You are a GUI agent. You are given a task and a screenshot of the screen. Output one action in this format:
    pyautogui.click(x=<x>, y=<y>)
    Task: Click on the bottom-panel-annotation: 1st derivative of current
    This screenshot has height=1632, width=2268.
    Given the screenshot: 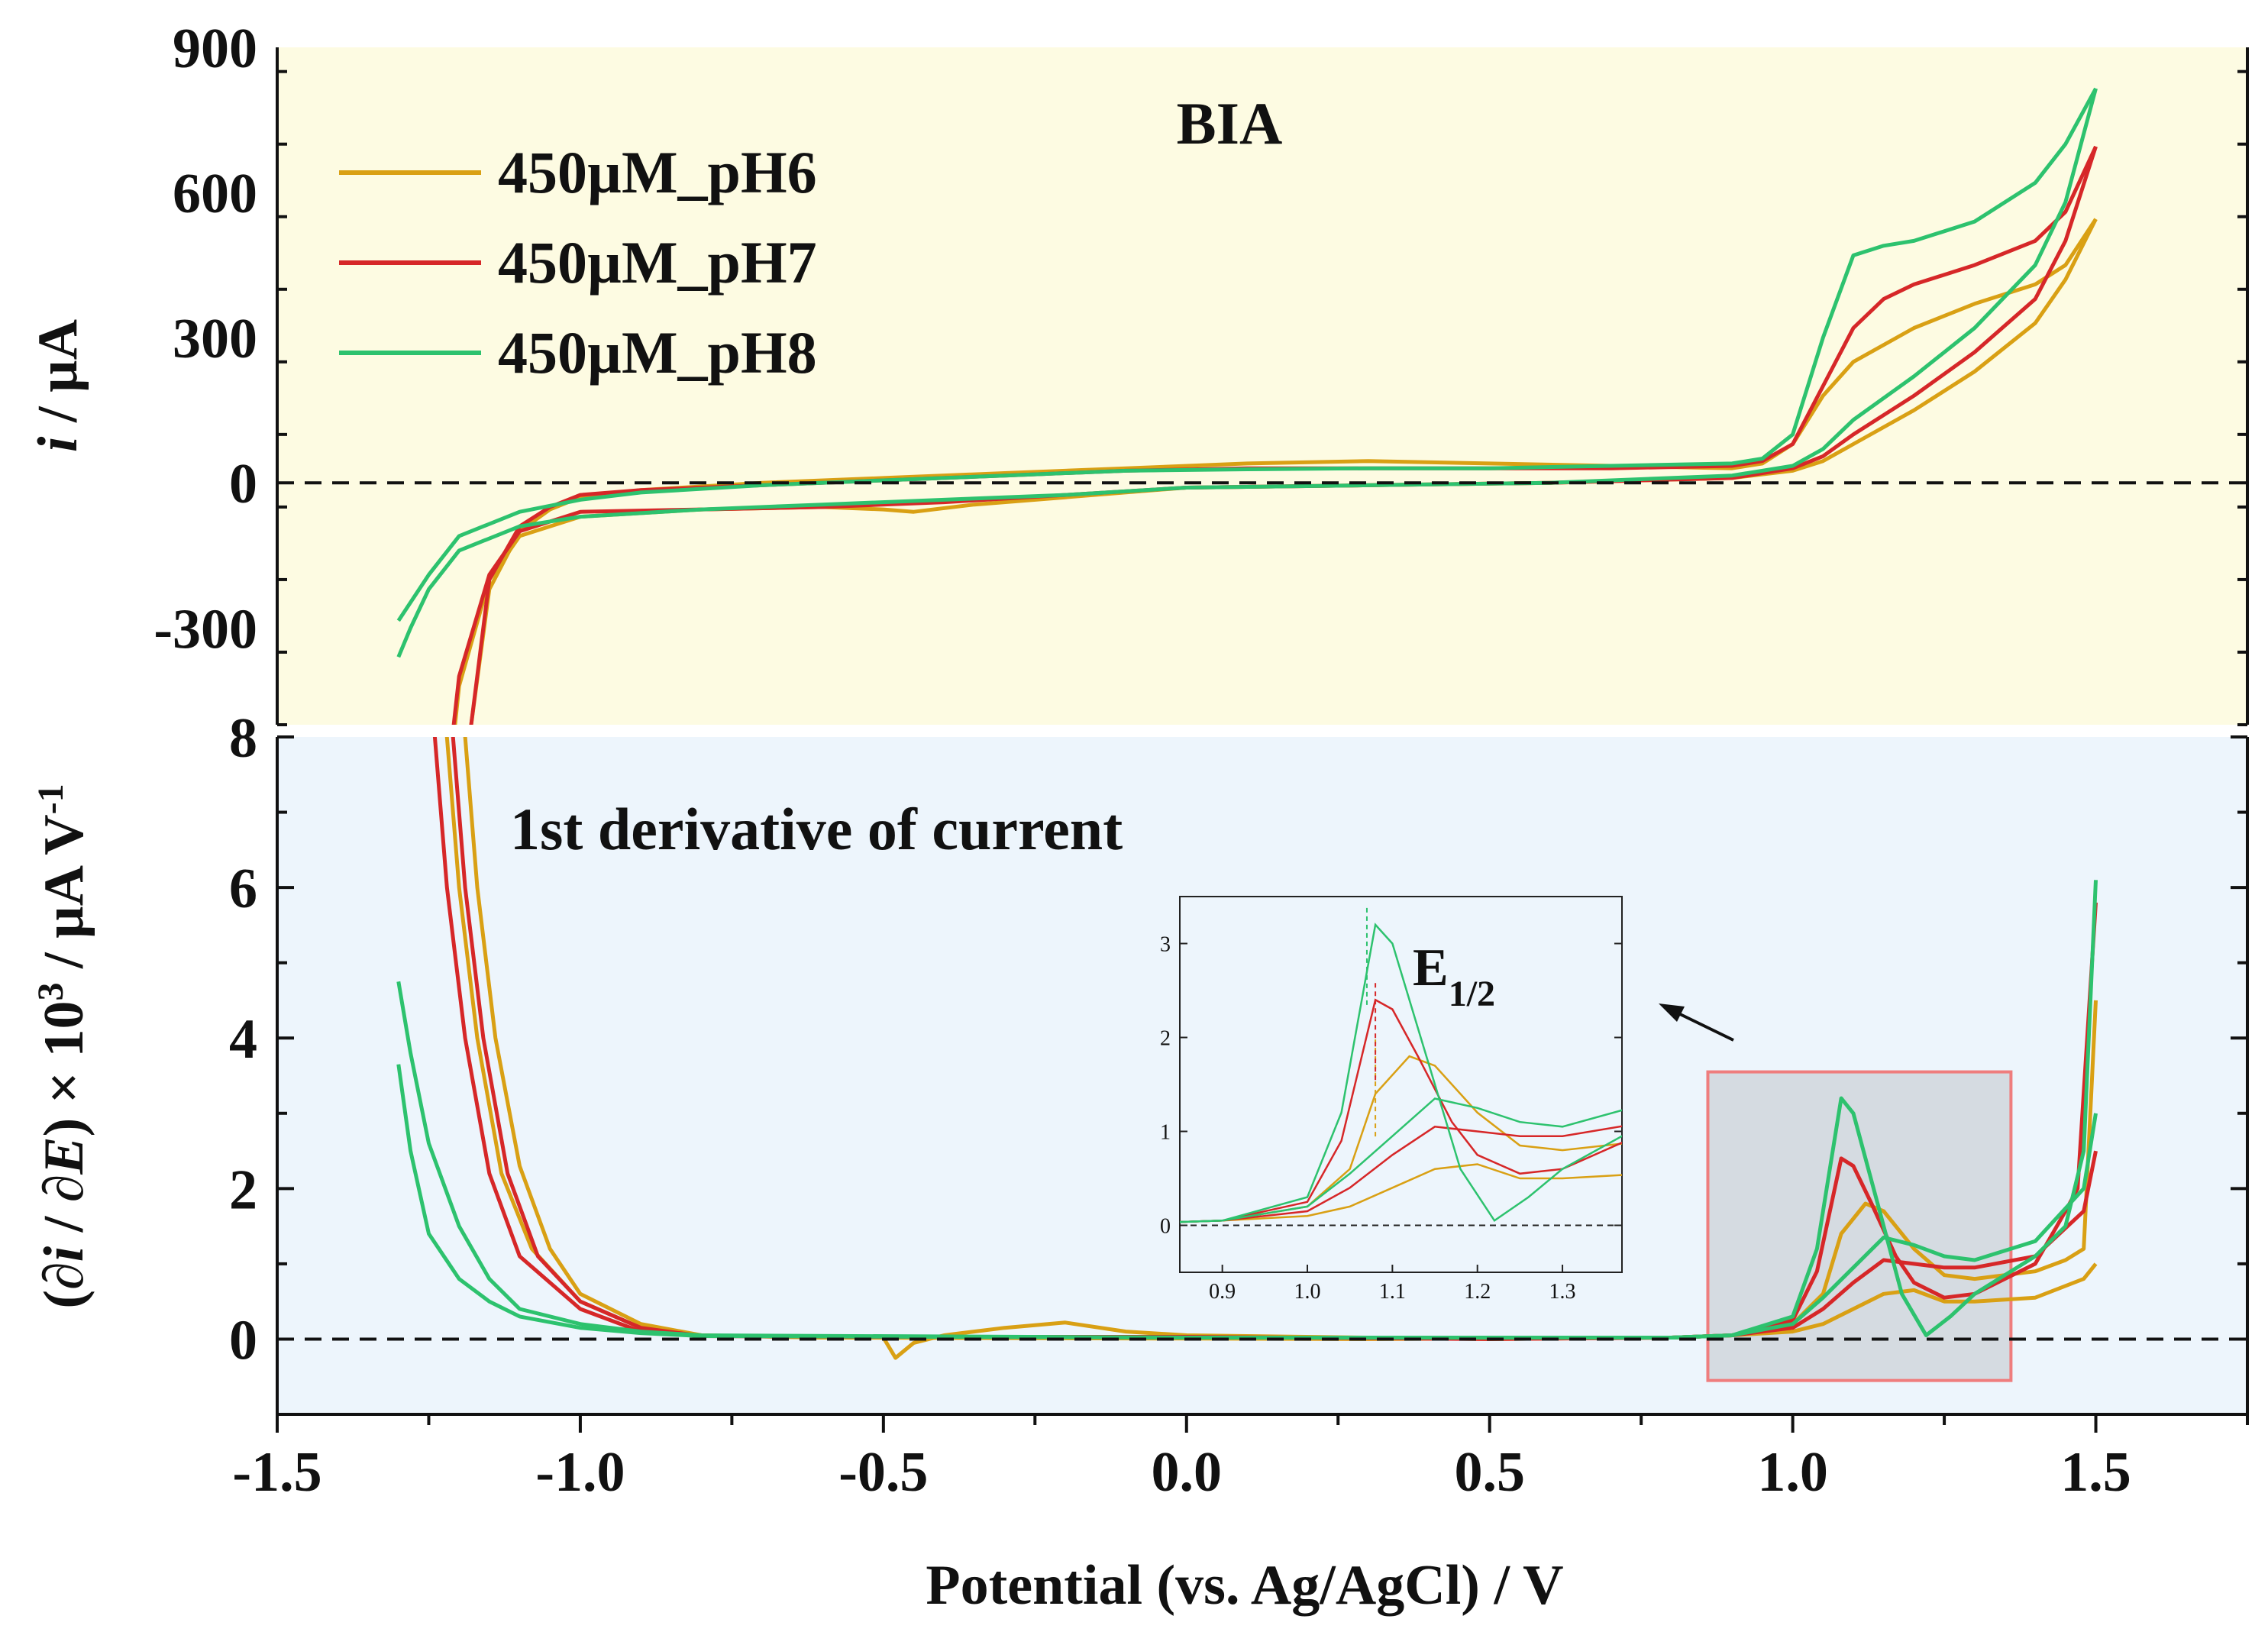 What is the action you would take?
    pyautogui.click(x=817, y=829)
    